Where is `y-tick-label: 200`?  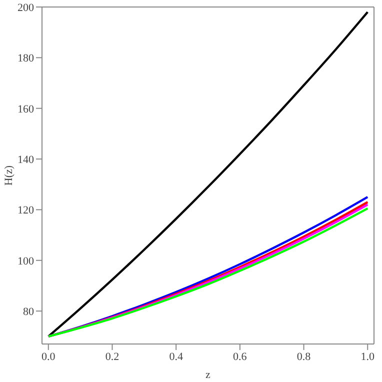
y-tick-label: 200 is located at coordinates (26, 8).